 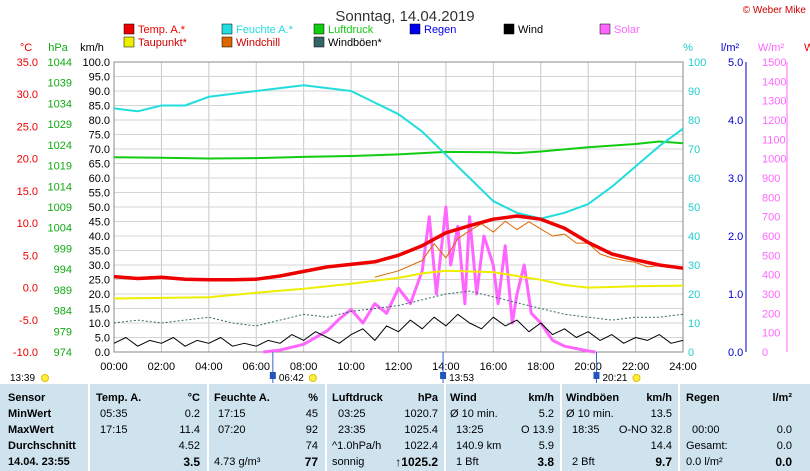 I want to click on rain-tick-label: 0.0, so click(x=735, y=353).